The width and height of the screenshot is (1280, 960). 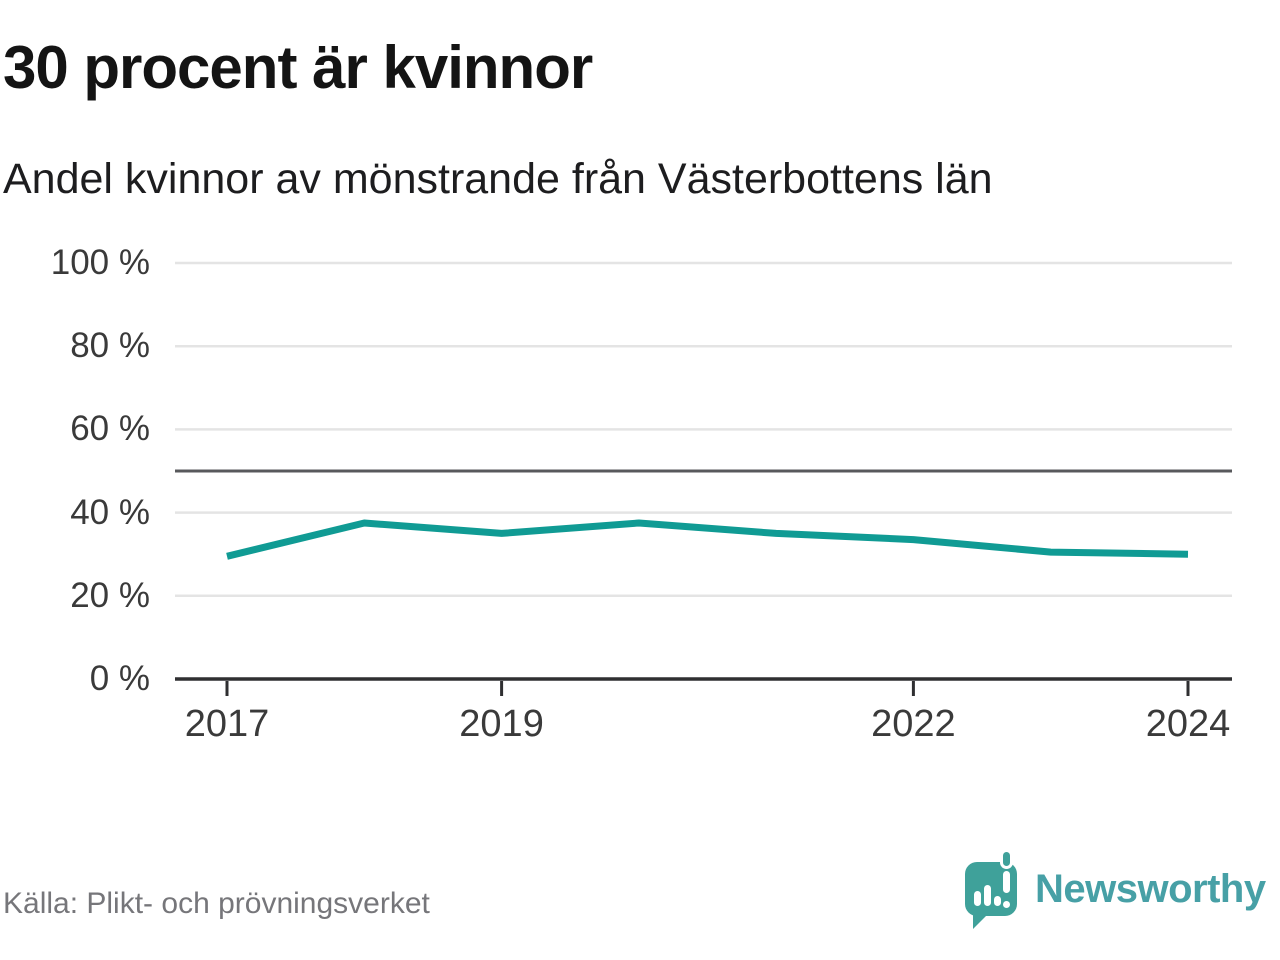 I want to click on y-axis-label: 0 %, so click(x=119, y=678).